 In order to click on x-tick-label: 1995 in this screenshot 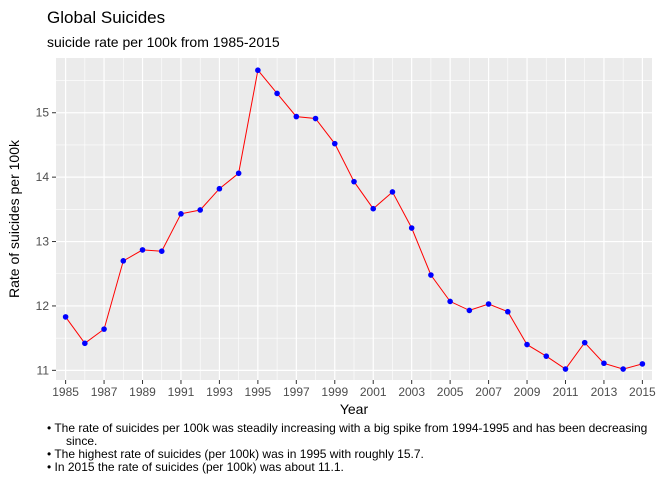, I will do `click(258, 392)`.